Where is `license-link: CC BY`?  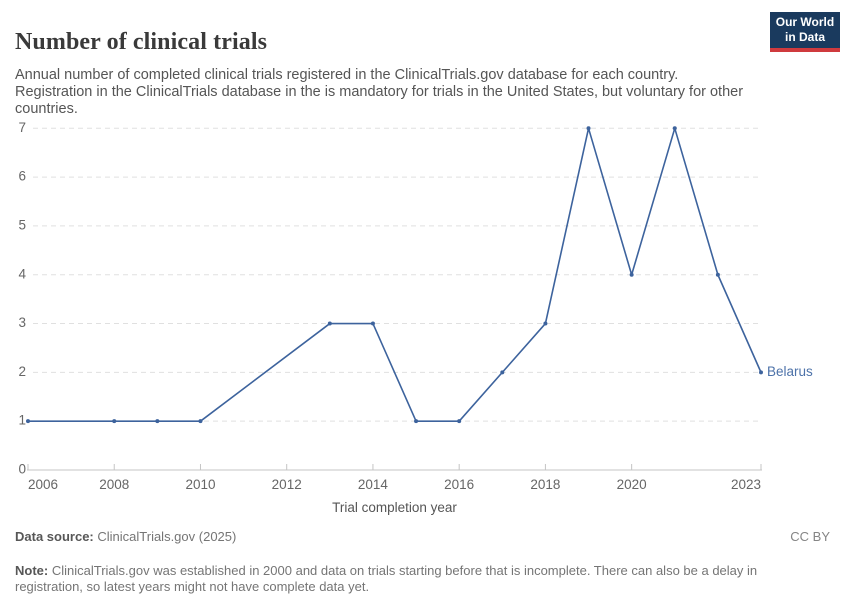
license-link: CC BY is located at coordinates (810, 536).